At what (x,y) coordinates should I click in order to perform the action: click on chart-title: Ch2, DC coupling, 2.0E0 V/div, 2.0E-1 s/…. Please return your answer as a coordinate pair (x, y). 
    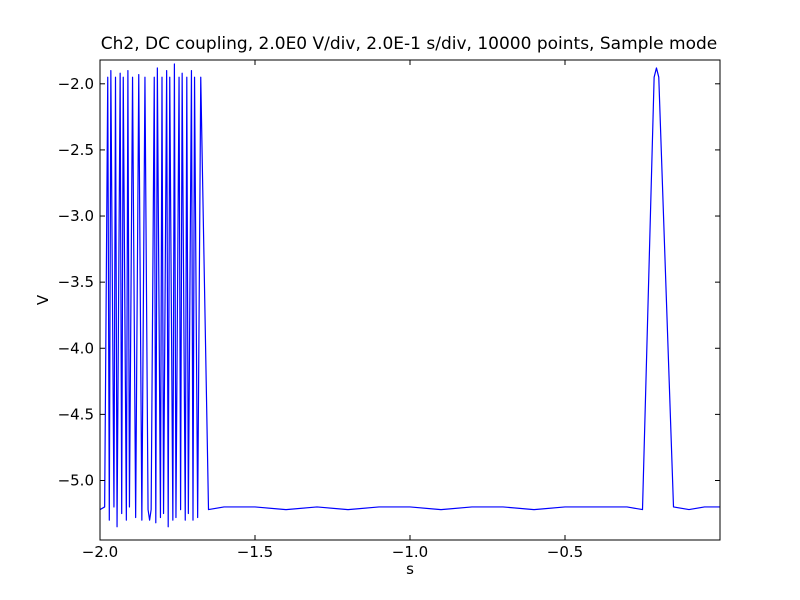
    Looking at the image, I should click on (409, 44).